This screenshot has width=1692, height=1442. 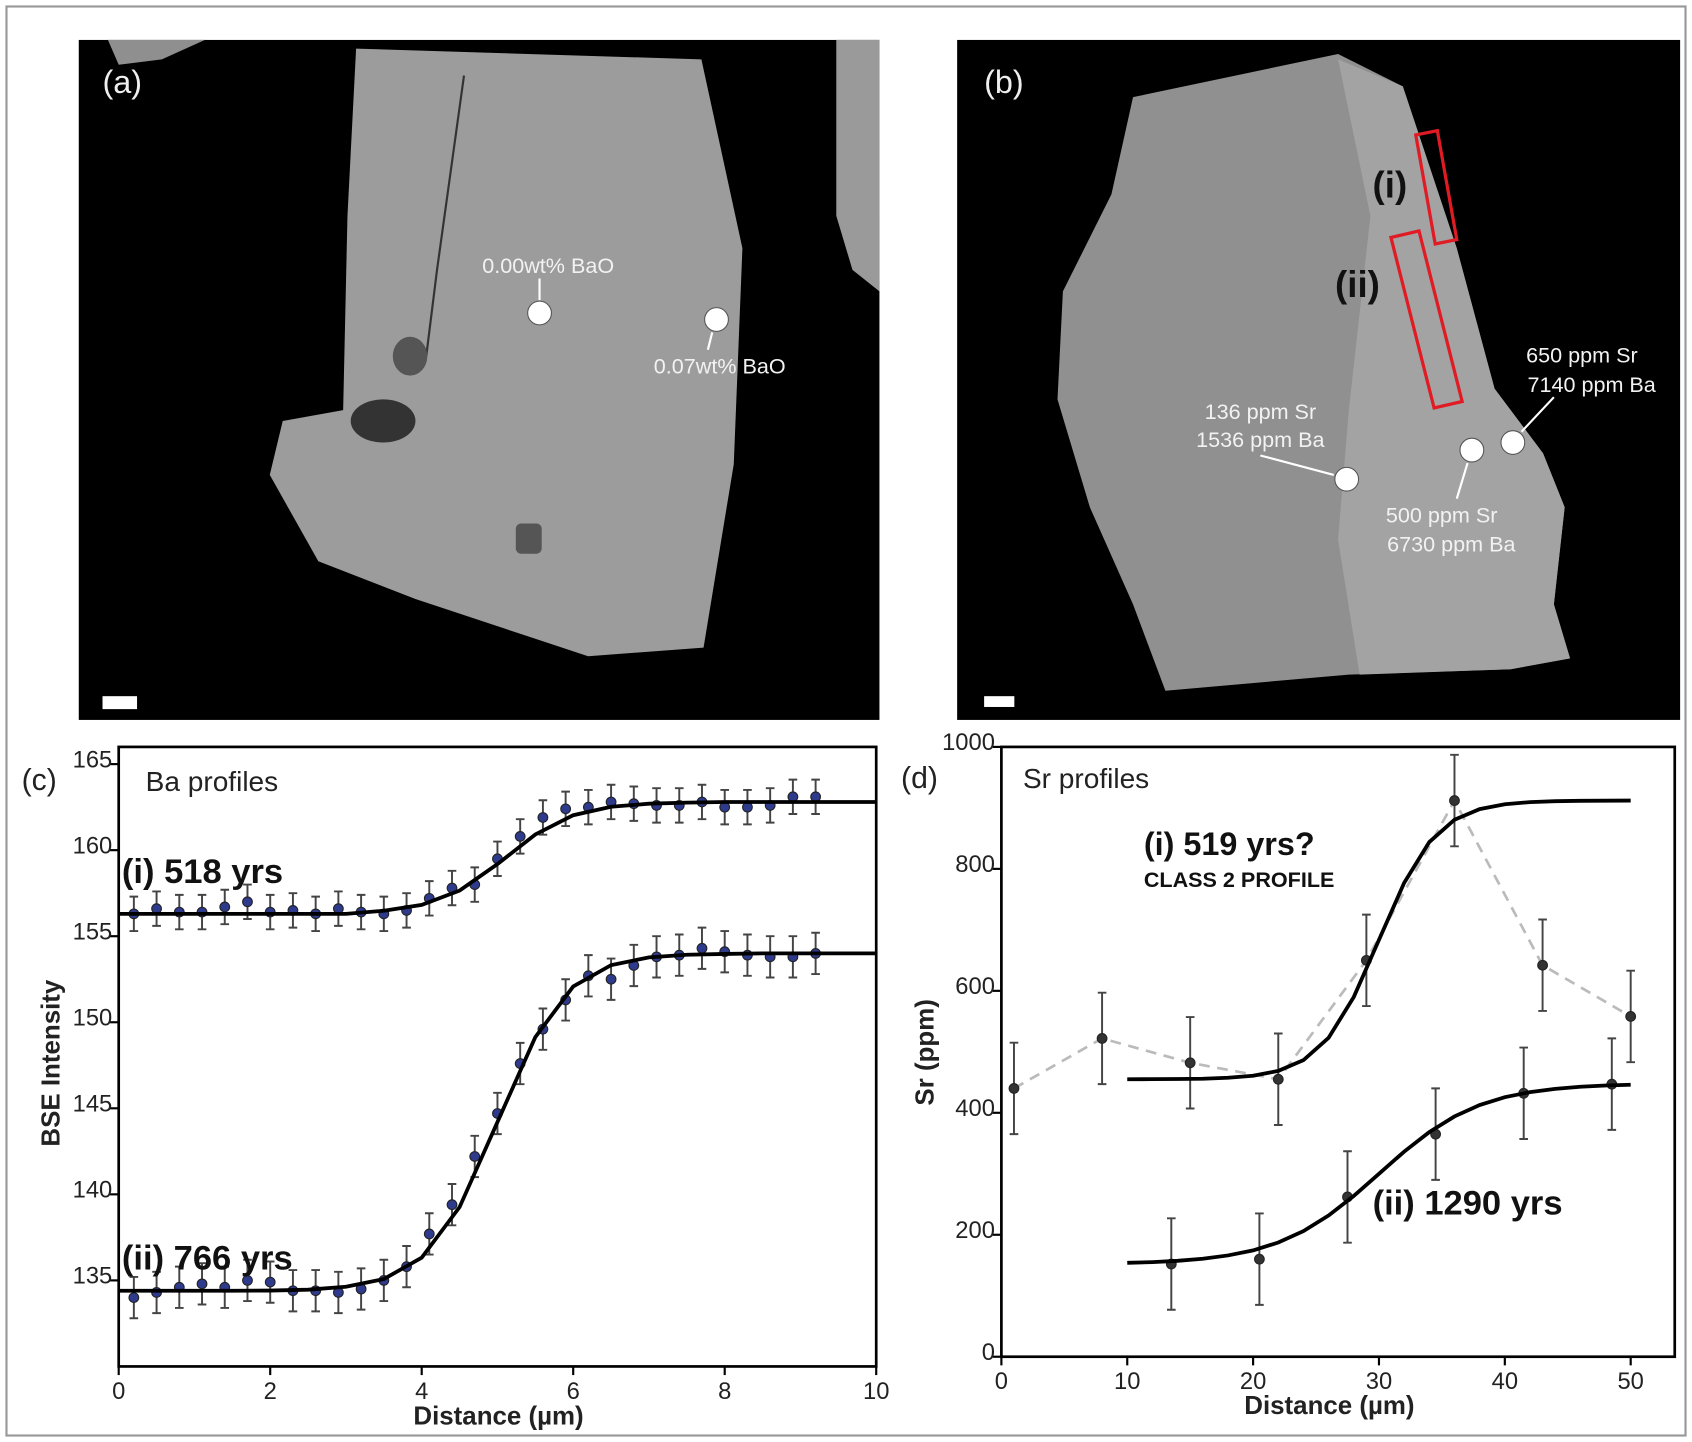 What do you see at coordinates (1379, 1382) in the screenshot?
I see `x-tick-label: 30` at bounding box center [1379, 1382].